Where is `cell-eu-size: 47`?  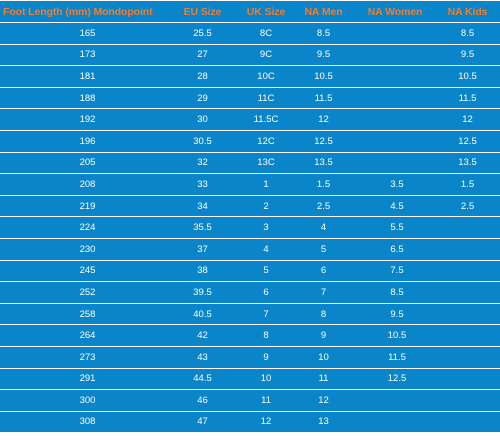
cell-eu-size: 47 is located at coordinates (202, 422).